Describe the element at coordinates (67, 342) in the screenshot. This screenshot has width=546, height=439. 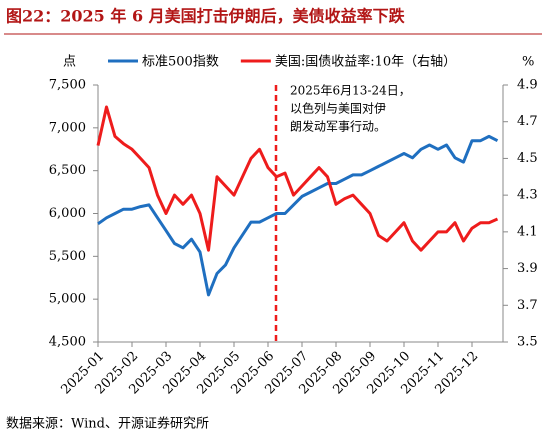
I see `y-tick-label: 4,500` at that location.